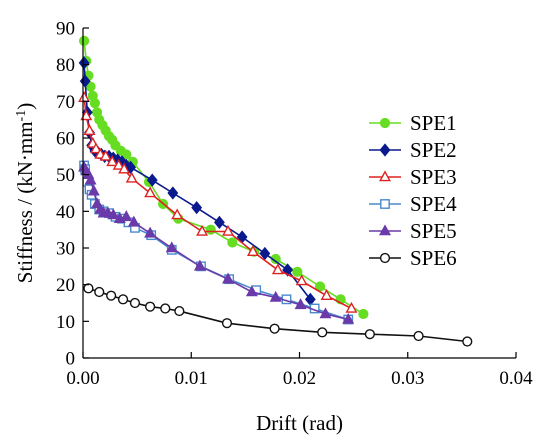 The height and width of the screenshot is (442, 550). I want to click on y-axis-title-main: Stiffness / (kN·mm, so click(25, 202).